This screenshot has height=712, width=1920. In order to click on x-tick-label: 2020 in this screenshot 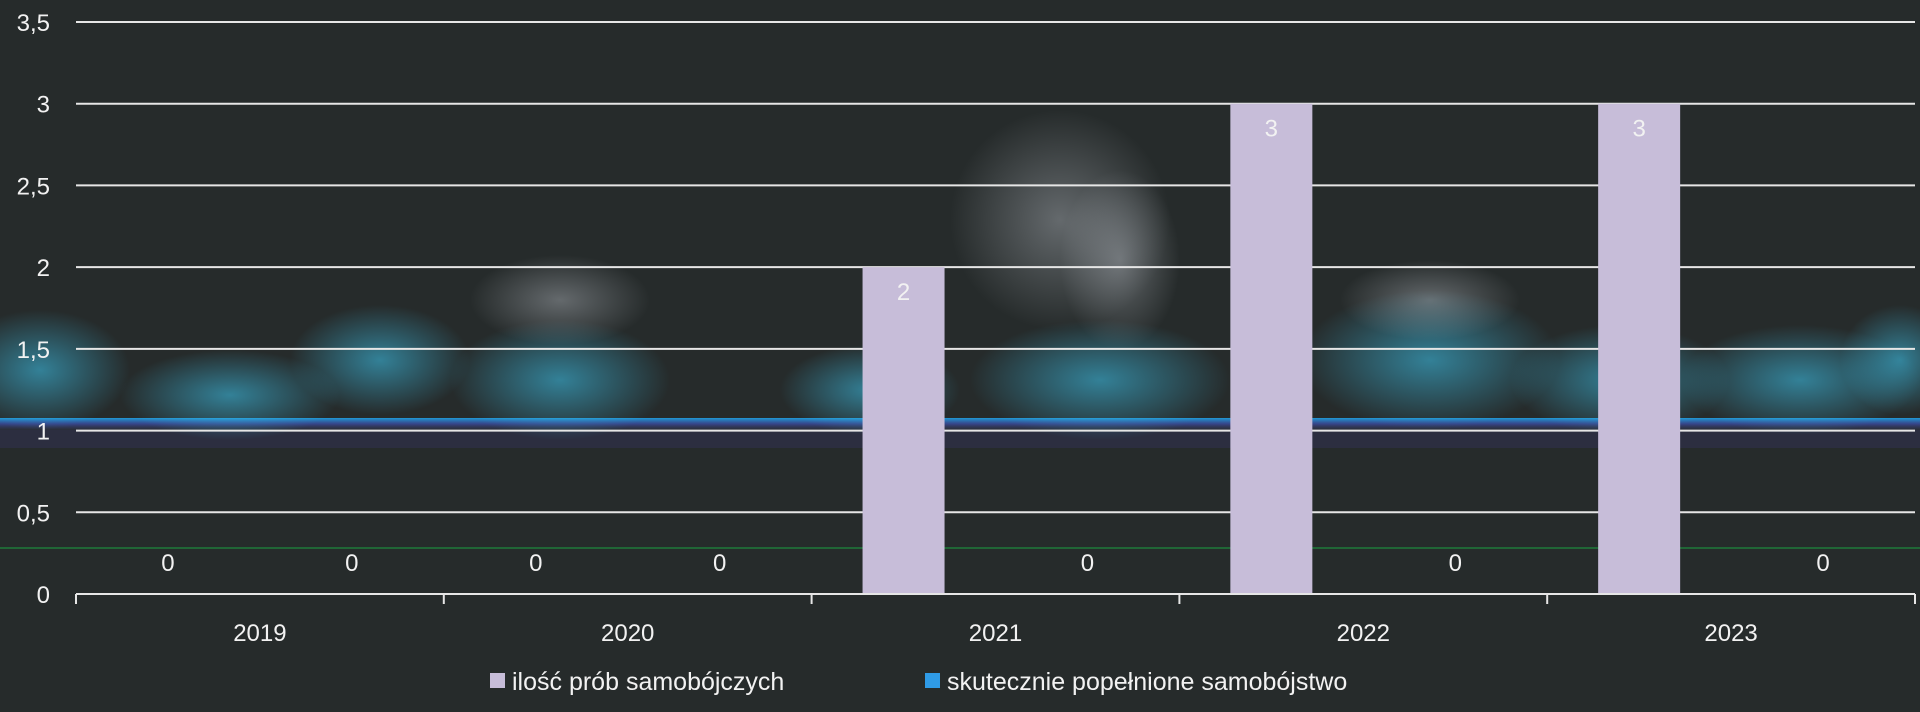, I will do `click(627, 633)`.